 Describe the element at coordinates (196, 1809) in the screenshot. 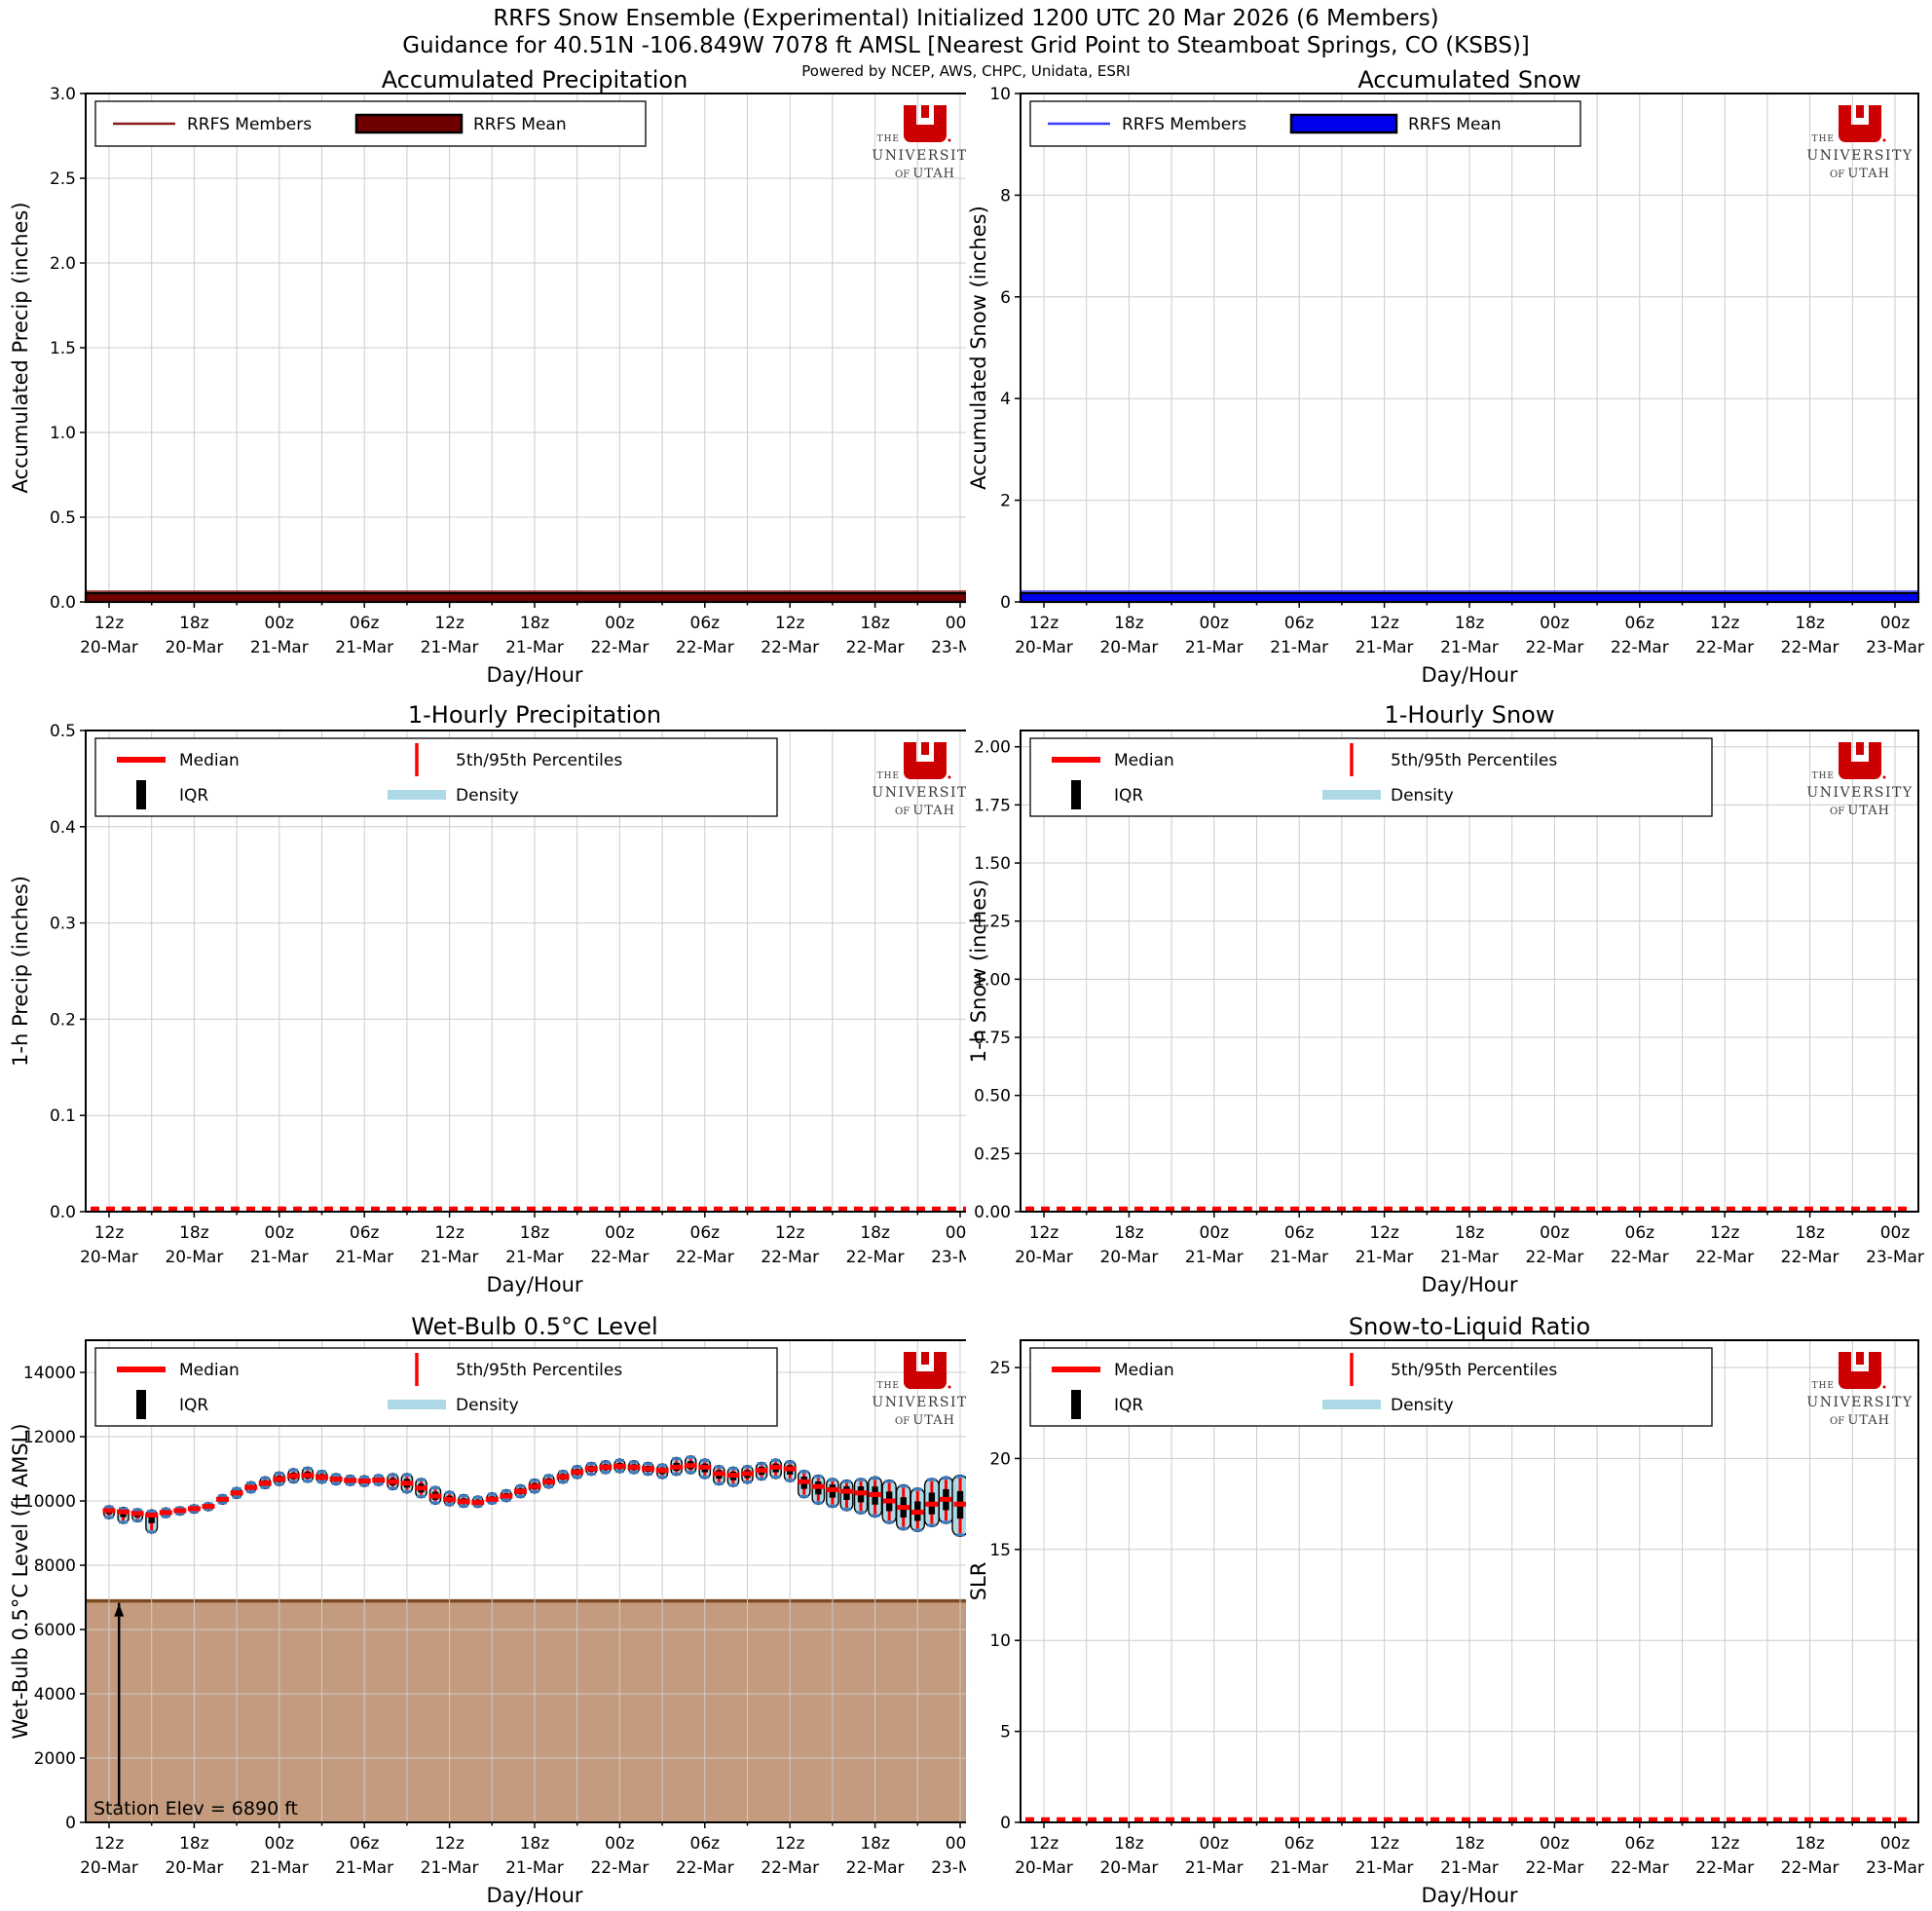

I see `station-elev-label: Station Elev = 6890 ft` at that location.